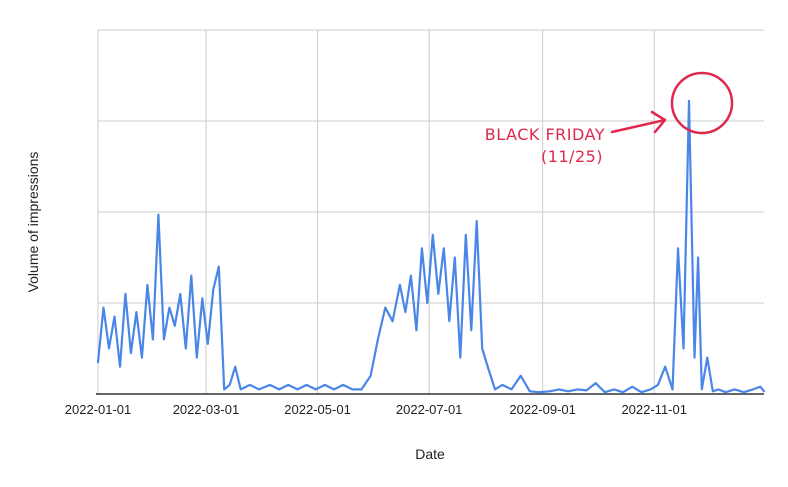 Image resolution: width=788 pixels, height=487 pixels. What do you see at coordinates (33, 222) in the screenshot?
I see `y-axis-title: Volume of impressions` at bounding box center [33, 222].